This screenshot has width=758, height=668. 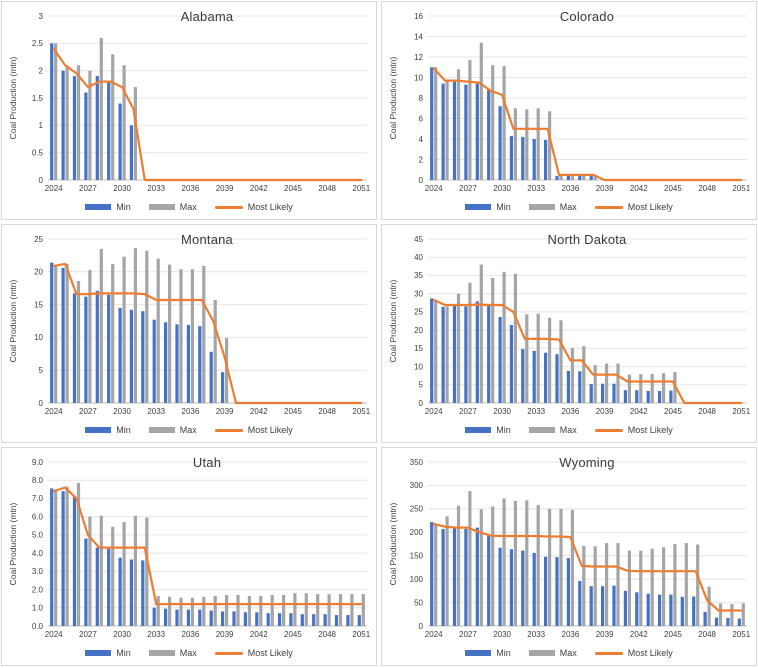 I want to click on svg-text: 0.5, so click(x=38, y=153).